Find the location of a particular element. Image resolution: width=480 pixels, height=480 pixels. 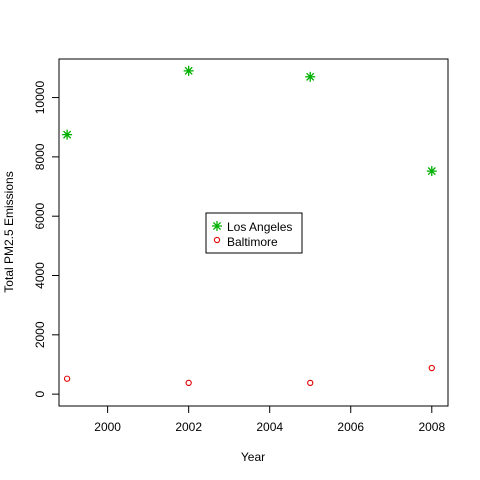

x-tick-label: 2006 is located at coordinates (350, 427).